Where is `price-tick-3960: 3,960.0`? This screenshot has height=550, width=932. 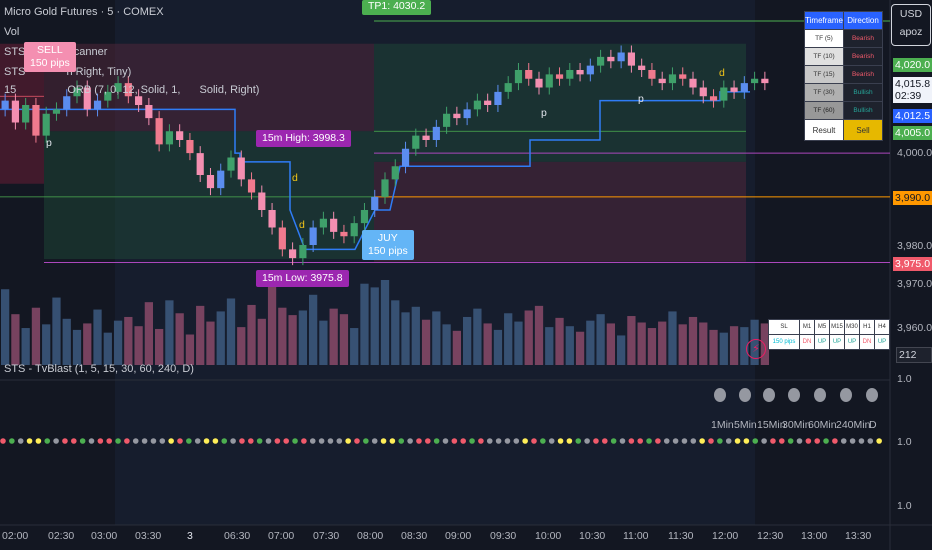 price-tick-3960: 3,960.0 is located at coordinates (914, 328).